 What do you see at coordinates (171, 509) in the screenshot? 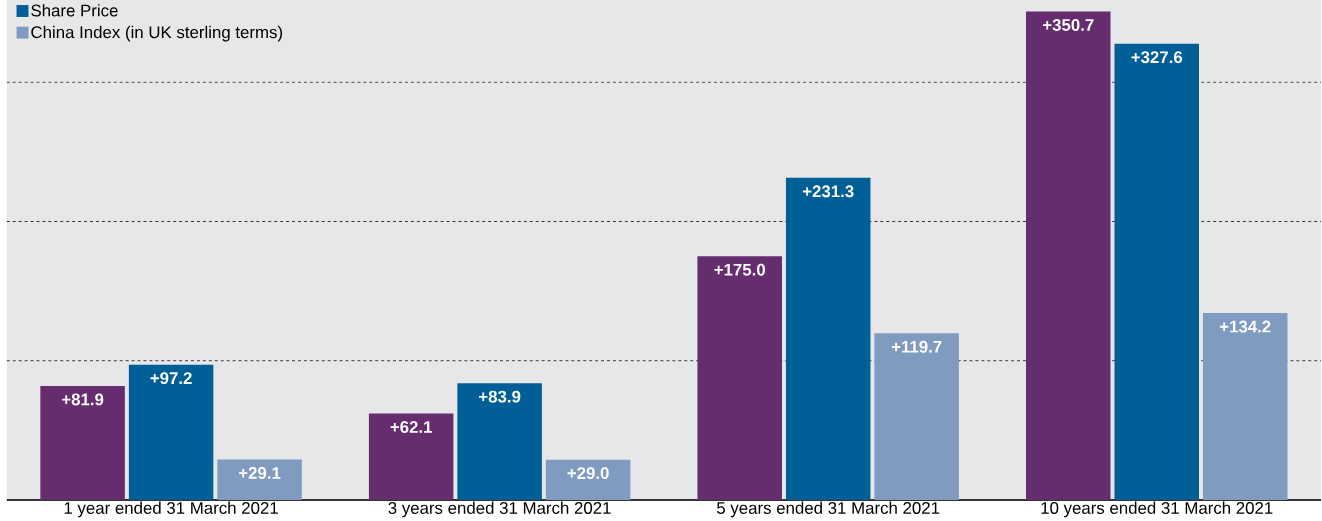
I see `x-tick-label: 1 year ended 31 March 2021` at bounding box center [171, 509].